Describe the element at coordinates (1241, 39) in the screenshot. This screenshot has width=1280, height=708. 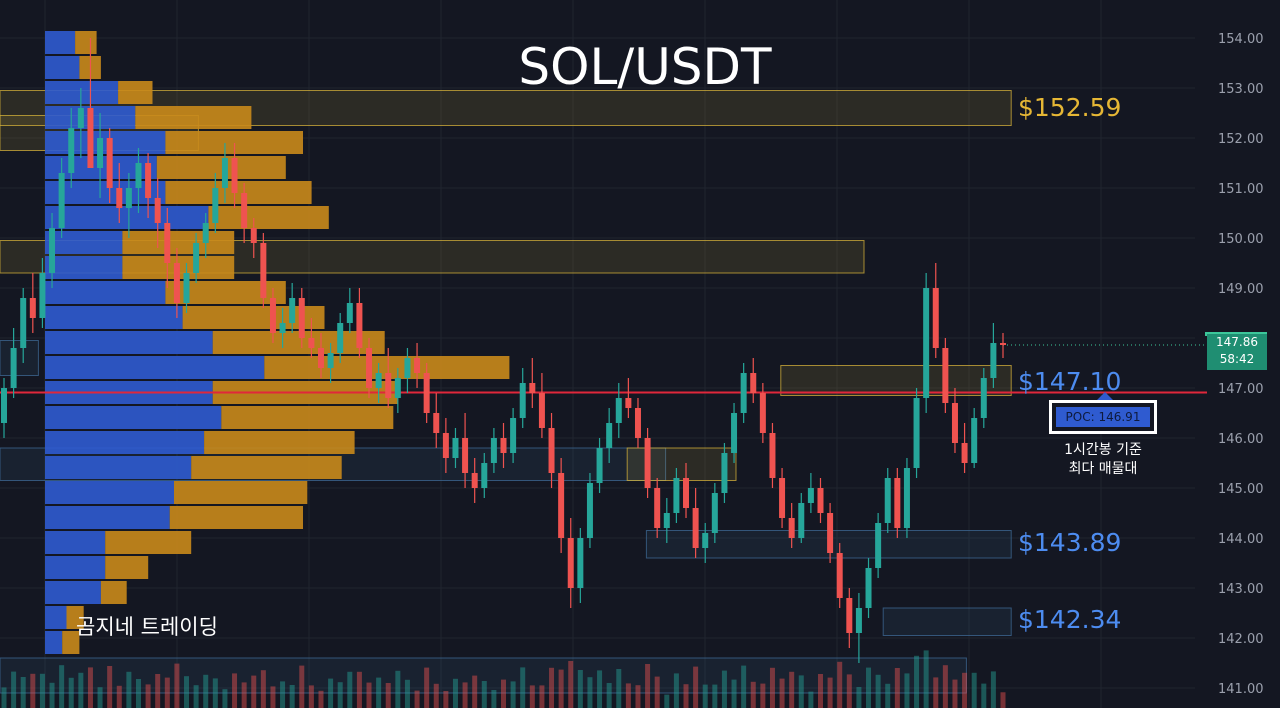
I see `y-tick-label: 154.00` at that location.